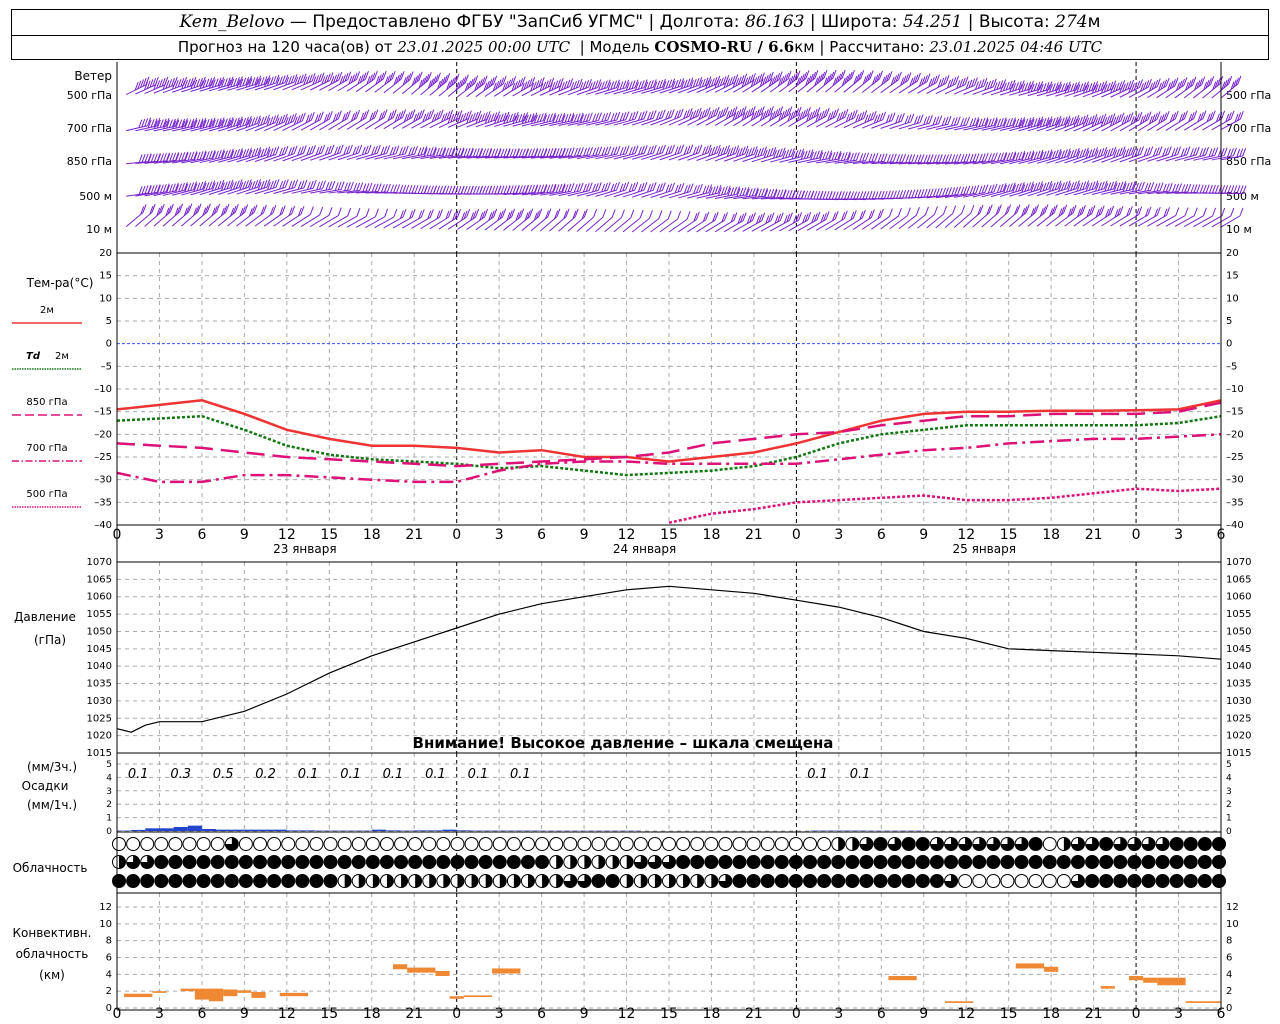 This screenshot has height=1024, width=1280. I want to click on temp-tick-right-10: 10, so click(1232, 298).